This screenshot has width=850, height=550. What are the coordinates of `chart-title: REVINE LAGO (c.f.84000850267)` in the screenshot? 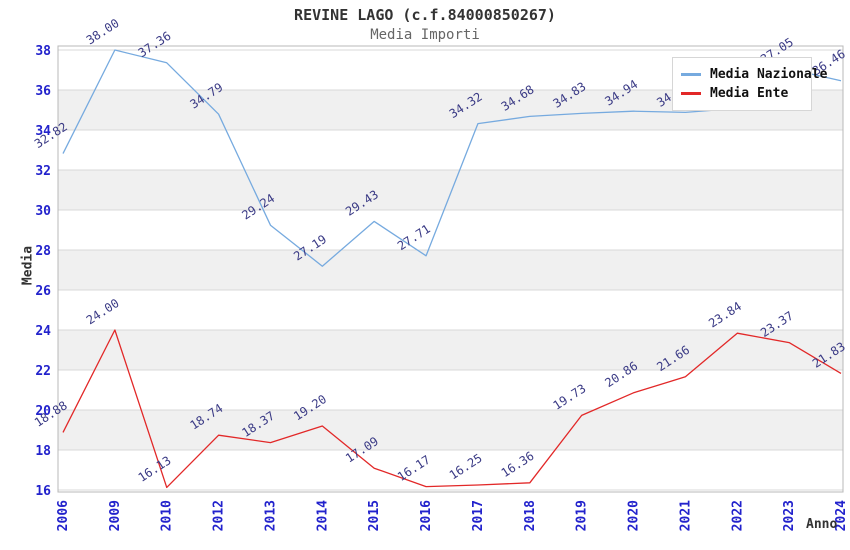 It's located at (425, 15).